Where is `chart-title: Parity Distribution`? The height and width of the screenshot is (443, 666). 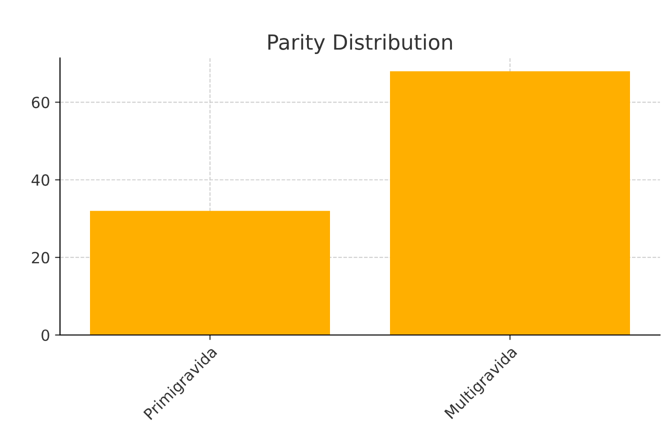 chart-title: Parity Distribution is located at coordinates (360, 44).